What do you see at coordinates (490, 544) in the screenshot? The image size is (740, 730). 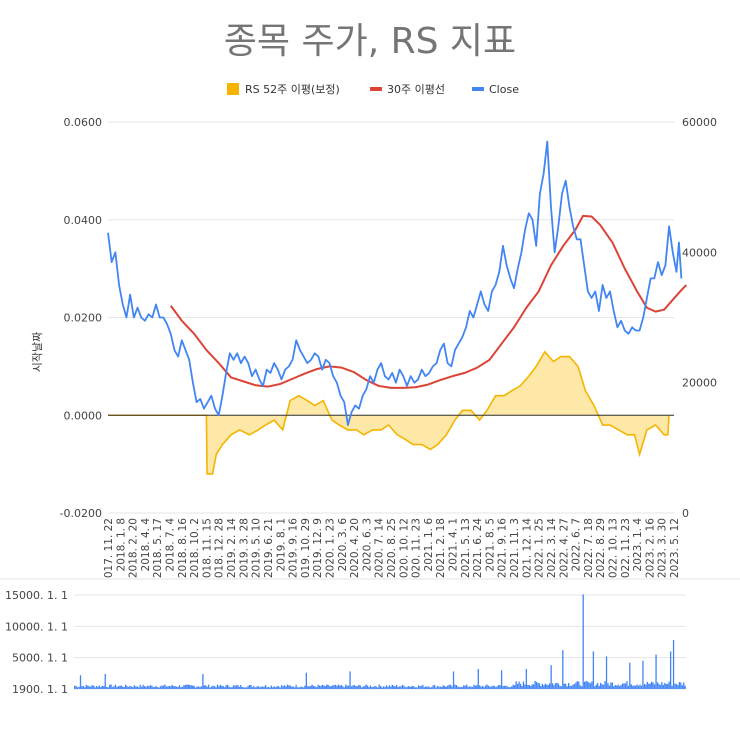 I see `x-tick-label: 2021. 8. 5` at bounding box center [490, 544].